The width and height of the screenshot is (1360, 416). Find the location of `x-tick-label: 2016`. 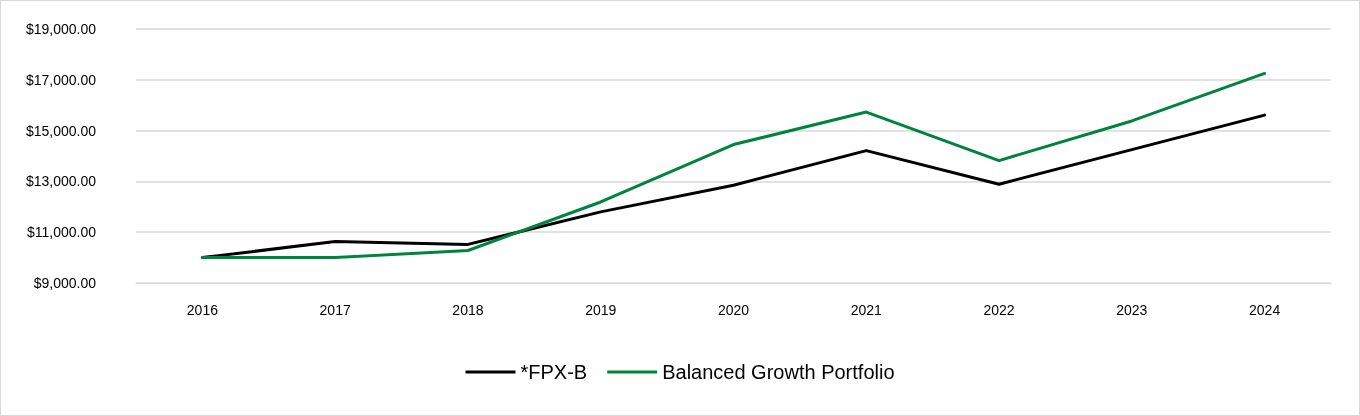

x-tick-label: 2016 is located at coordinates (202, 310).